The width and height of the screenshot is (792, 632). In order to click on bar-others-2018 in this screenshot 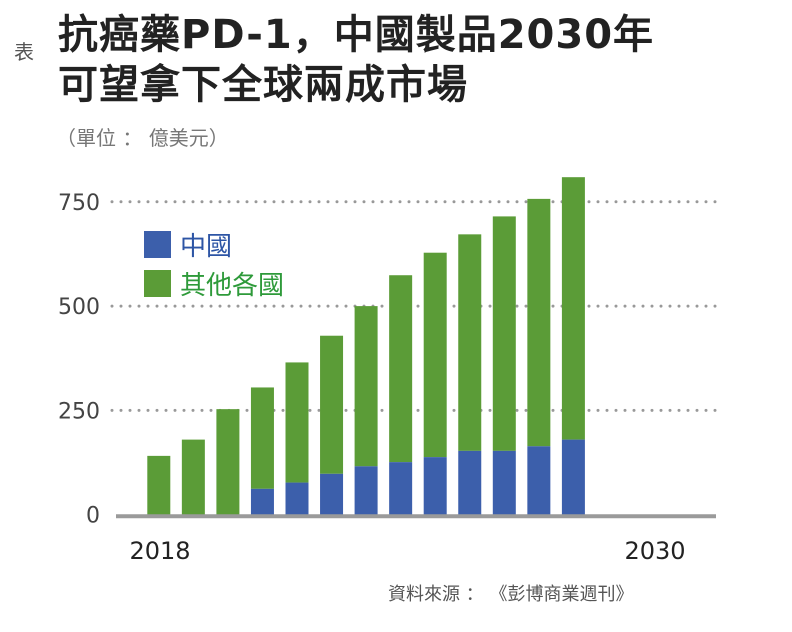, I will do `click(159, 485)`.